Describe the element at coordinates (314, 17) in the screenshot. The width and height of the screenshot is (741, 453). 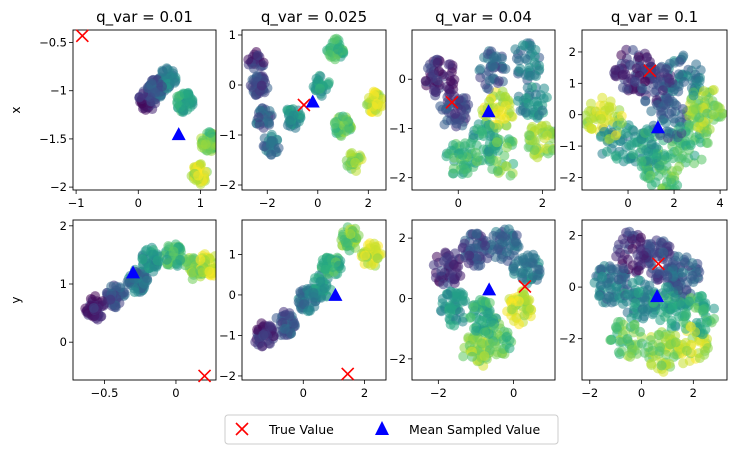
I see `subplot-title: q_var = 0.025` at that location.